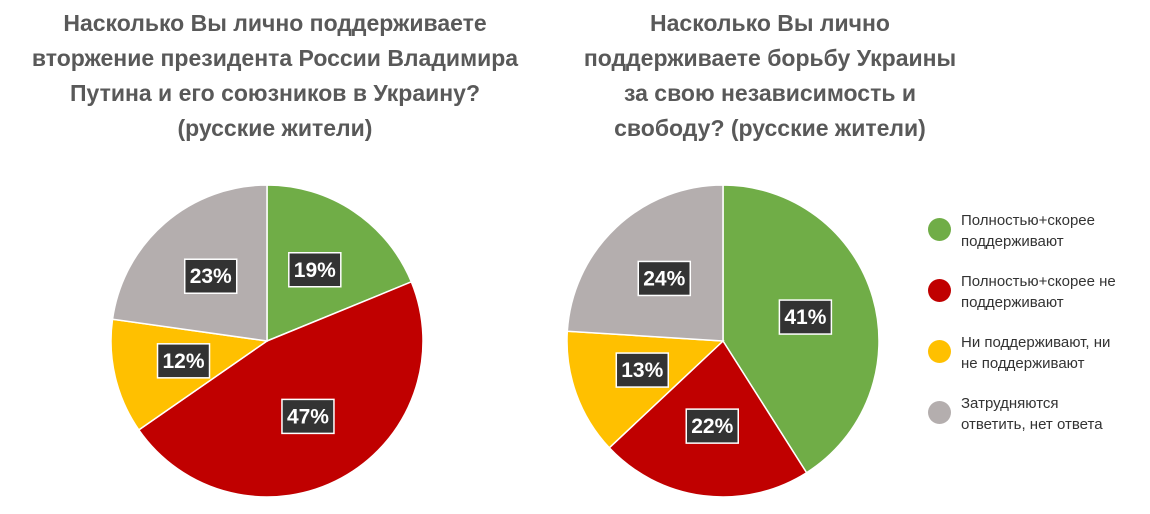 This screenshot has width=1150, height=514. I want to click on legend-label-line: Ни поддерживают, ни, so click(1036, 342).